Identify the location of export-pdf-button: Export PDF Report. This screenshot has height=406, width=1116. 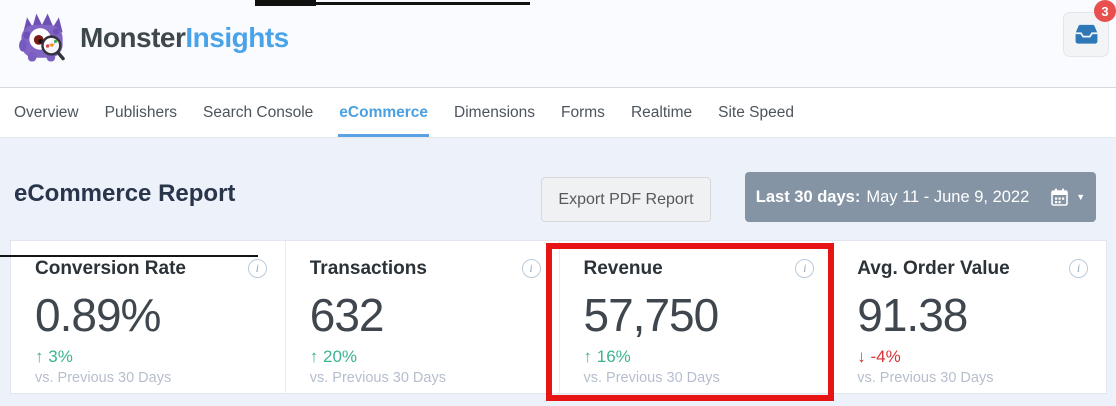
(626, 199).